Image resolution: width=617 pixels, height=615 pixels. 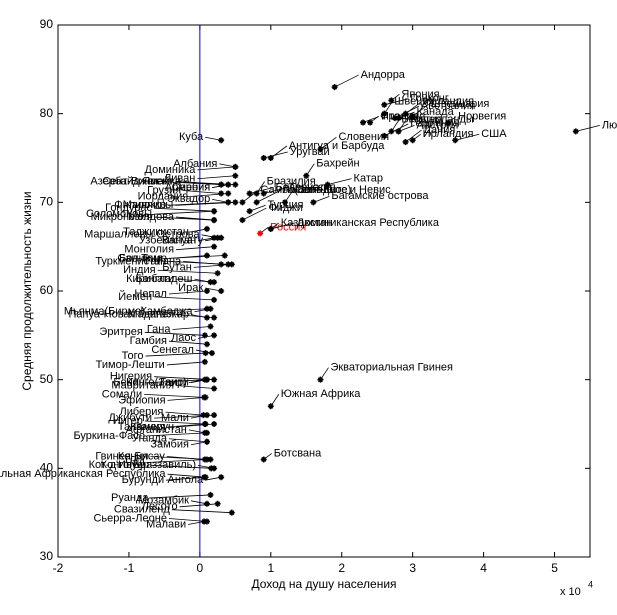 What do you see at coordinates (420, 94) in the screenshot?
I see `point-label: Япония` at bounding box center [420, 94].